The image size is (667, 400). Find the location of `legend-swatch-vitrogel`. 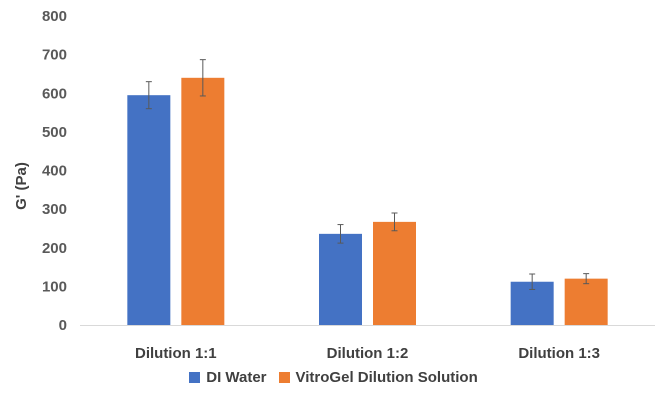

legend-swatch-vitrogel is located at coordinates (284, 377).